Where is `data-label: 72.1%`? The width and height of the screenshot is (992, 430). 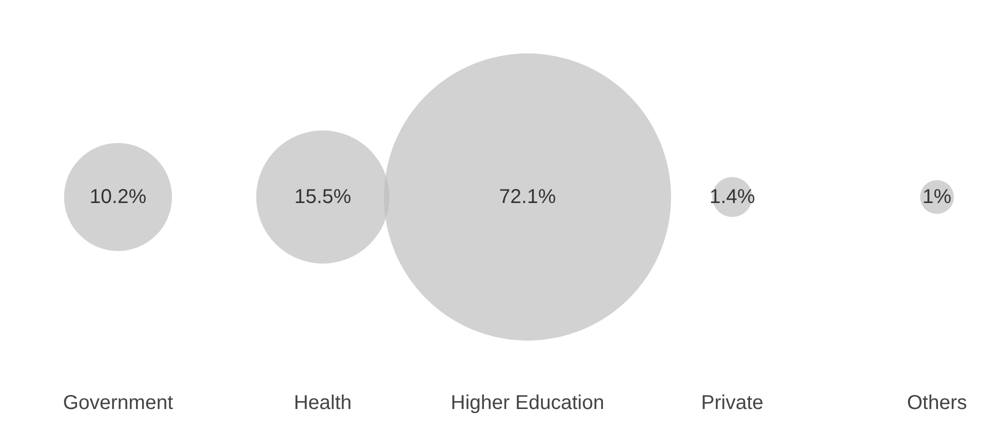
data-label: 72.1% is located at coordinates (527, 197).